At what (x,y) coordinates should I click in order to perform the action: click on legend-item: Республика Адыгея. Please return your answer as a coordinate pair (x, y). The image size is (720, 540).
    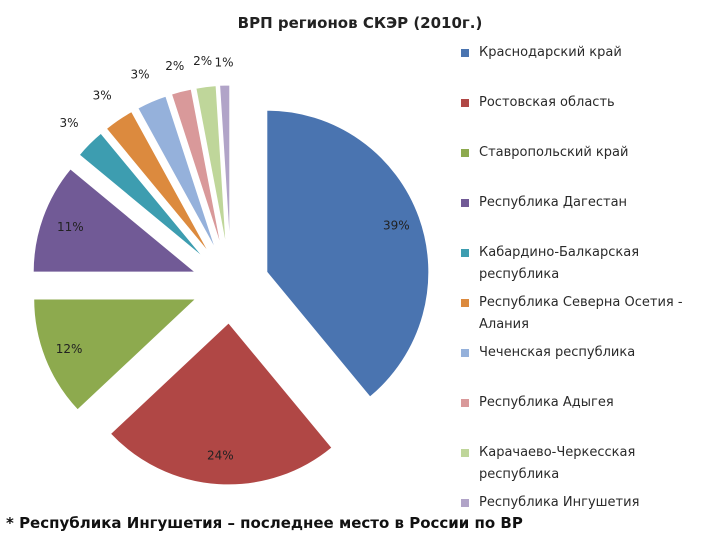
    Looking at the image, I should click on (580, 403).